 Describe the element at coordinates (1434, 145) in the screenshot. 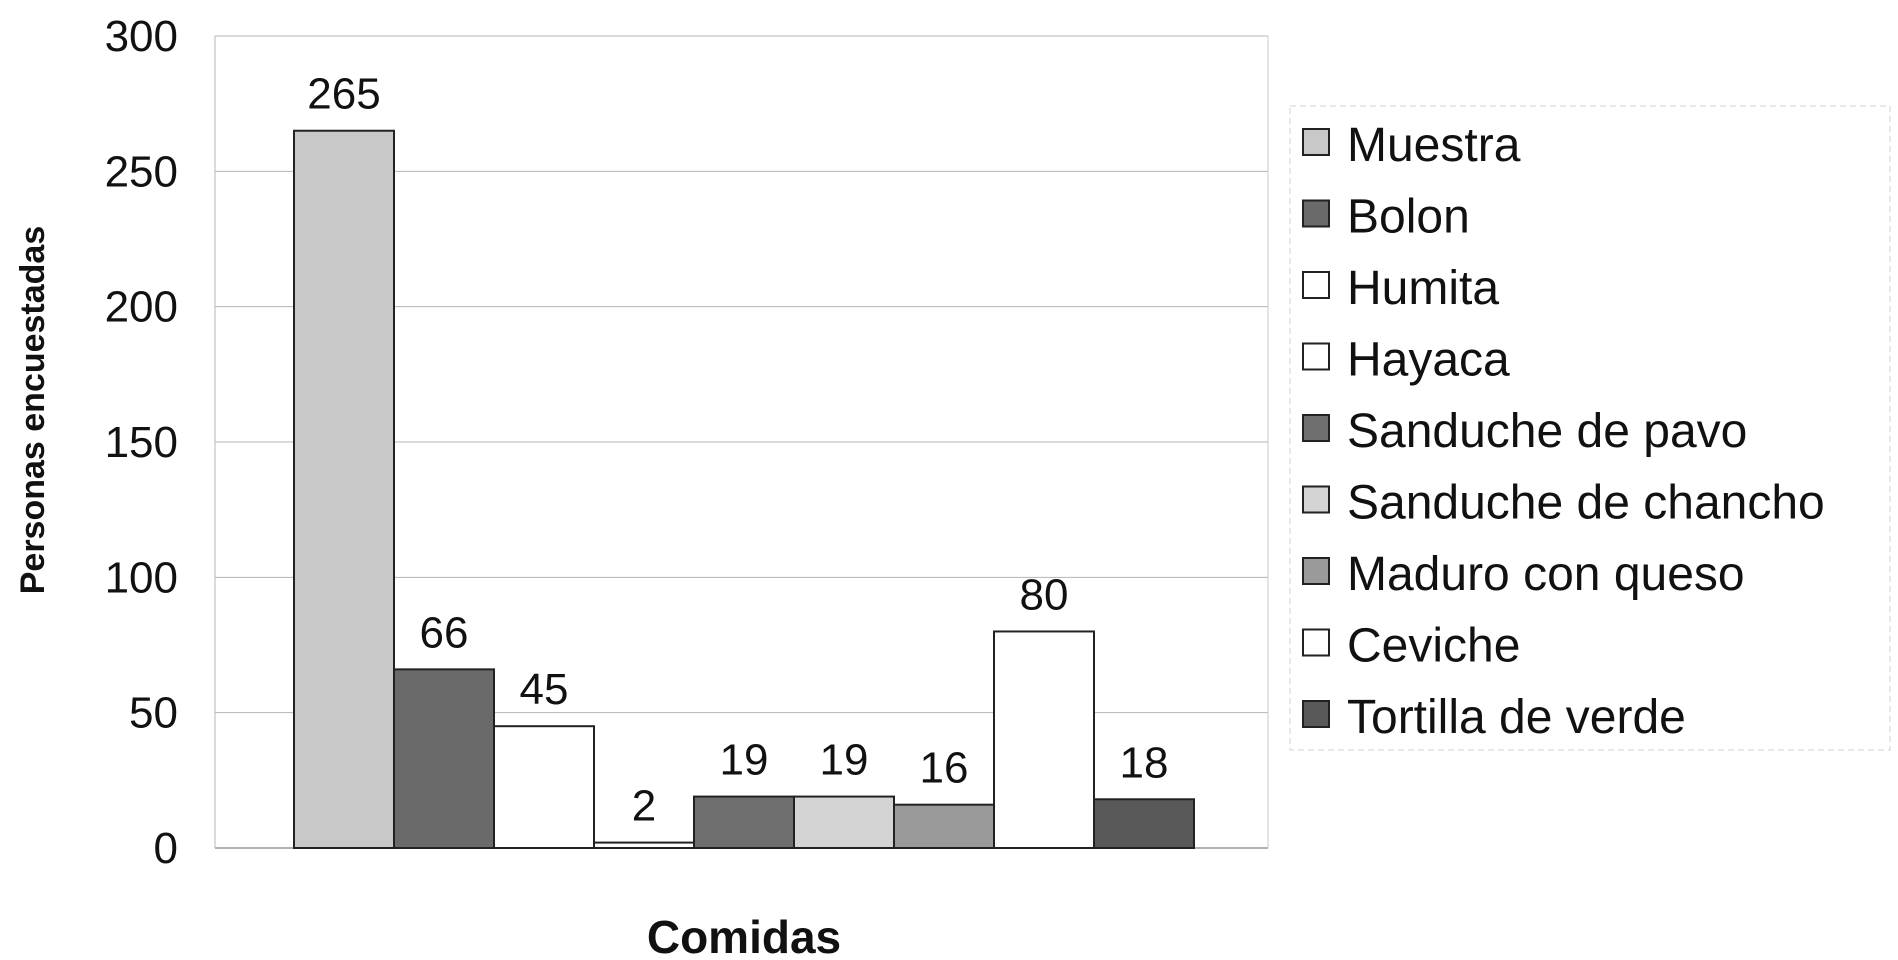

I see `legend-label: Muestra` at that location.